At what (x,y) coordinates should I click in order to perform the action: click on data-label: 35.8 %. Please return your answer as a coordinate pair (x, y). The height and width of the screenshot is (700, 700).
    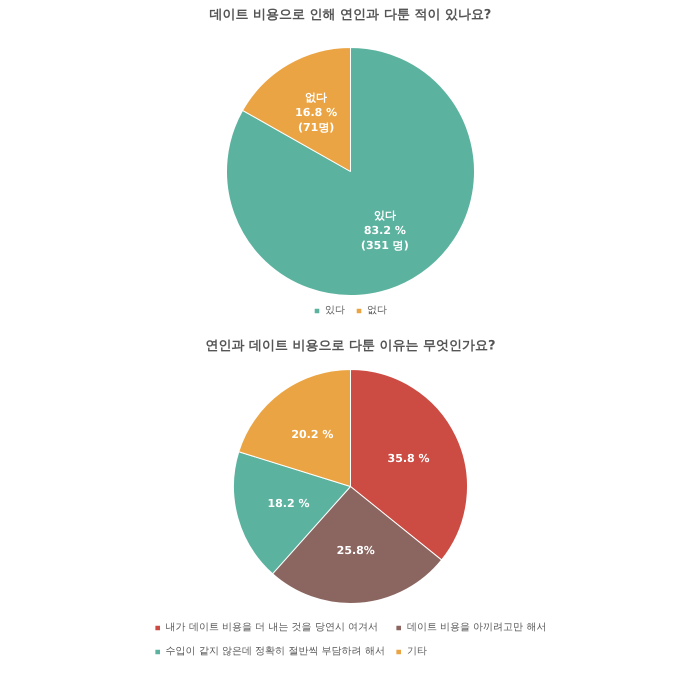
    Looking at the image, I should click on (409, 459).